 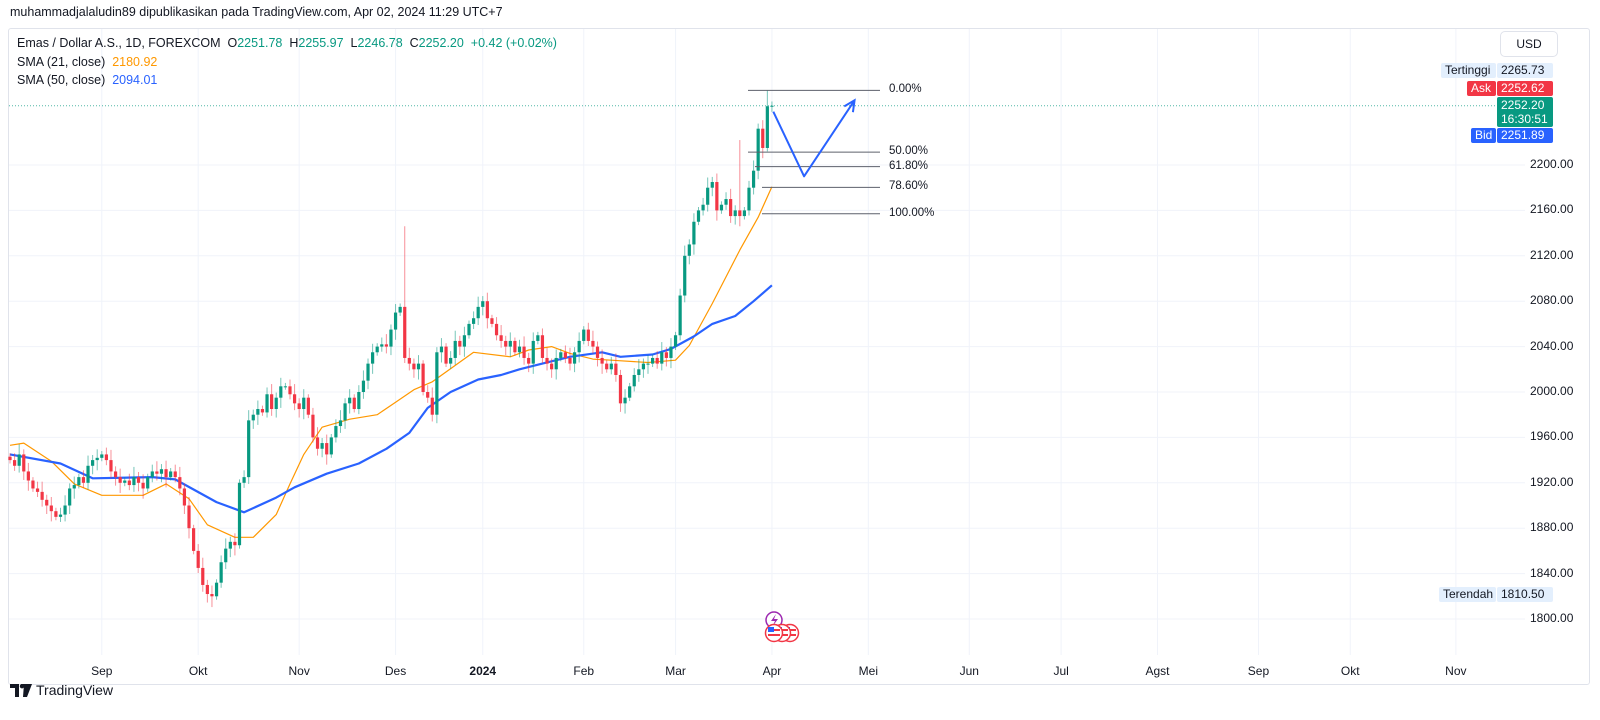 What do you see at coordinates (1525, 135) in the screenshot?
I see `bid-value: 2251.89` at bounding box center [1525, 135].